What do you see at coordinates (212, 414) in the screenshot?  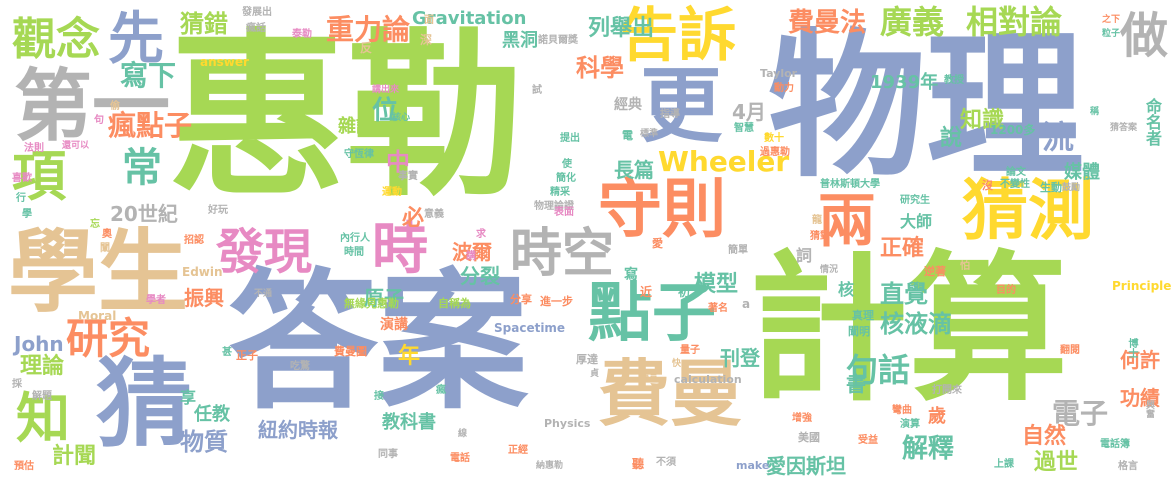 I see `word-teach: 任教` at bounding box center [212, 414].